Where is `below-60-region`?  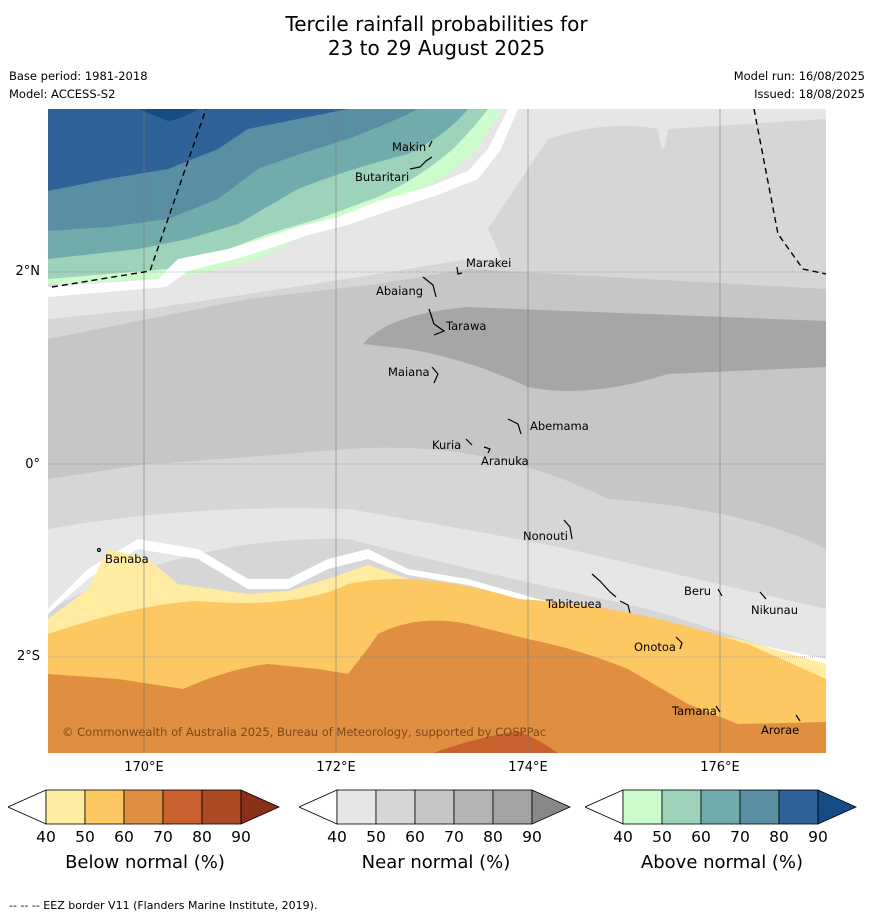 below-60-region is located at coordinates (437, 686).